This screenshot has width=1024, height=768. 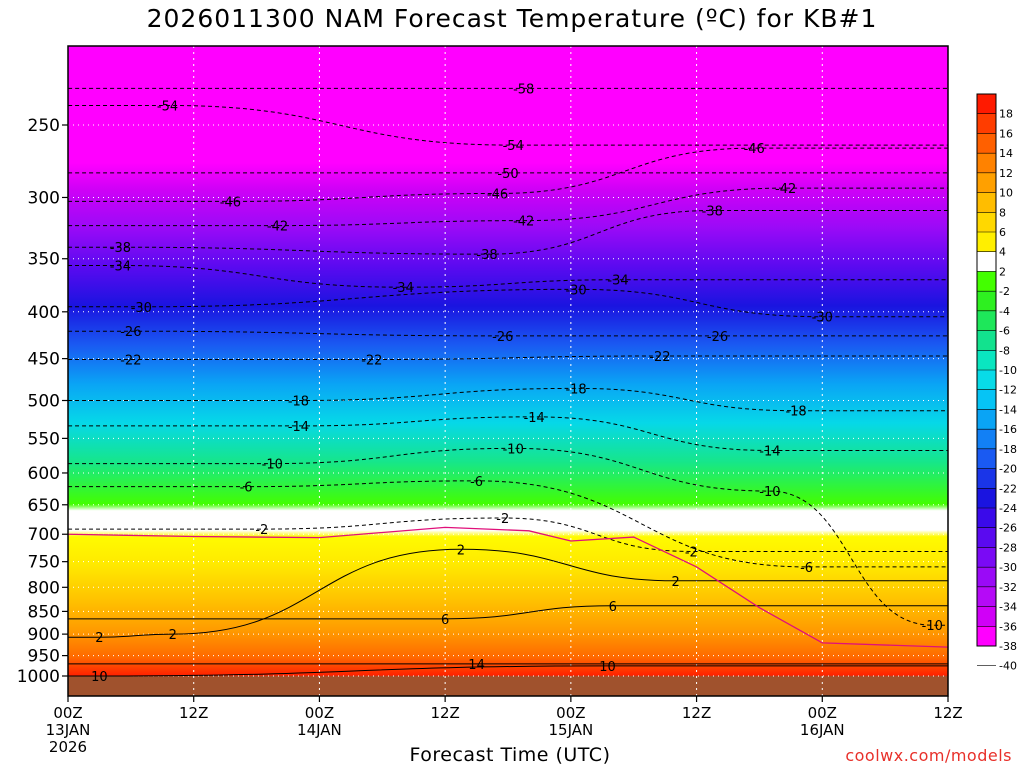 I want to click on y-tick-label: 300, so click(x=44, y=198).